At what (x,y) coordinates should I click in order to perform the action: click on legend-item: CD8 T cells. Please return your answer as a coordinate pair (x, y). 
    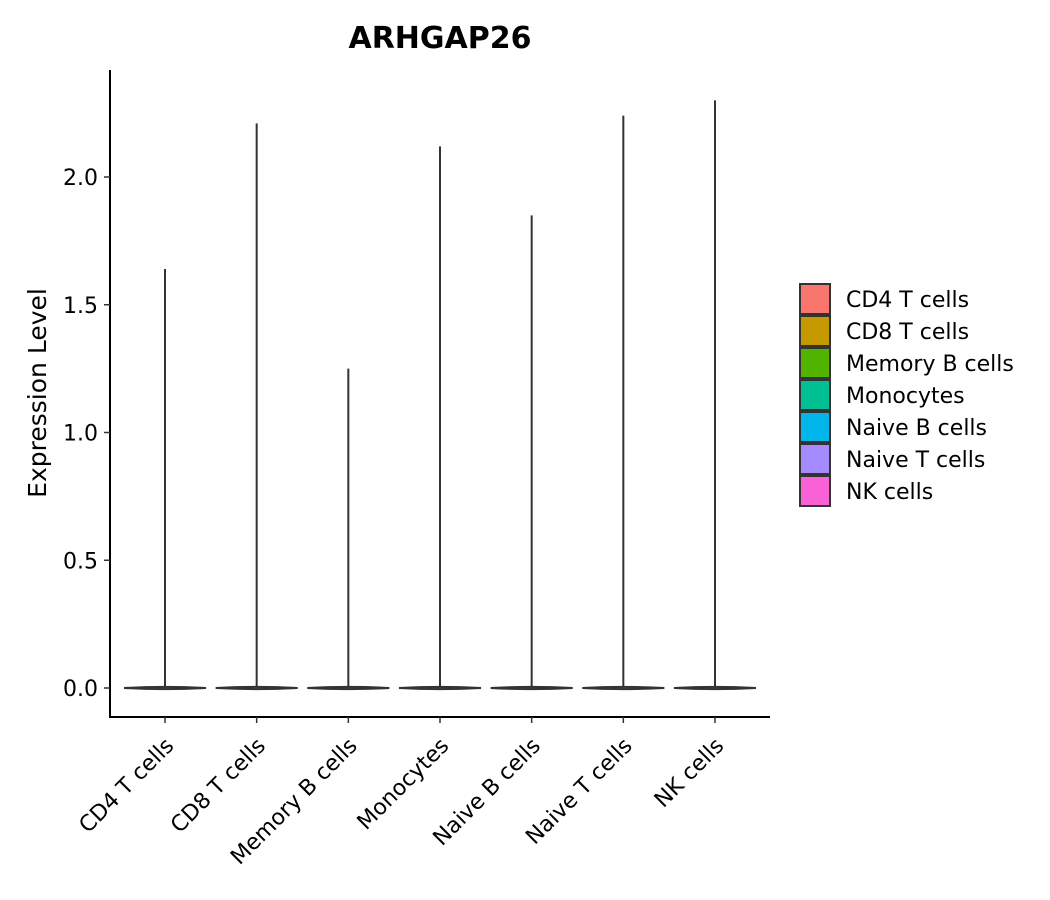
    Looking at the image, I should click on (884, 331).